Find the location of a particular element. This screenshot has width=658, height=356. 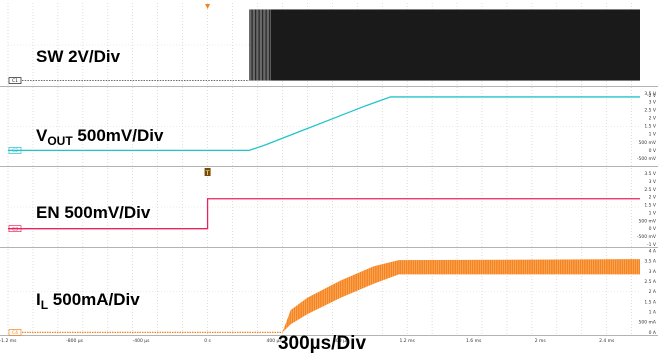

channel-label-c2: VOUT 500mV/Div is located at coordinates (100, 137).